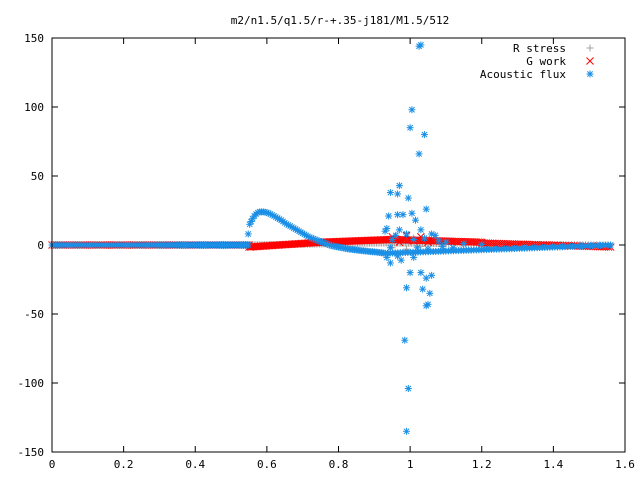 The width and height of the screenshot is (640, 480). I want to click on x-tick-label: 1.6, so click(625, 464).